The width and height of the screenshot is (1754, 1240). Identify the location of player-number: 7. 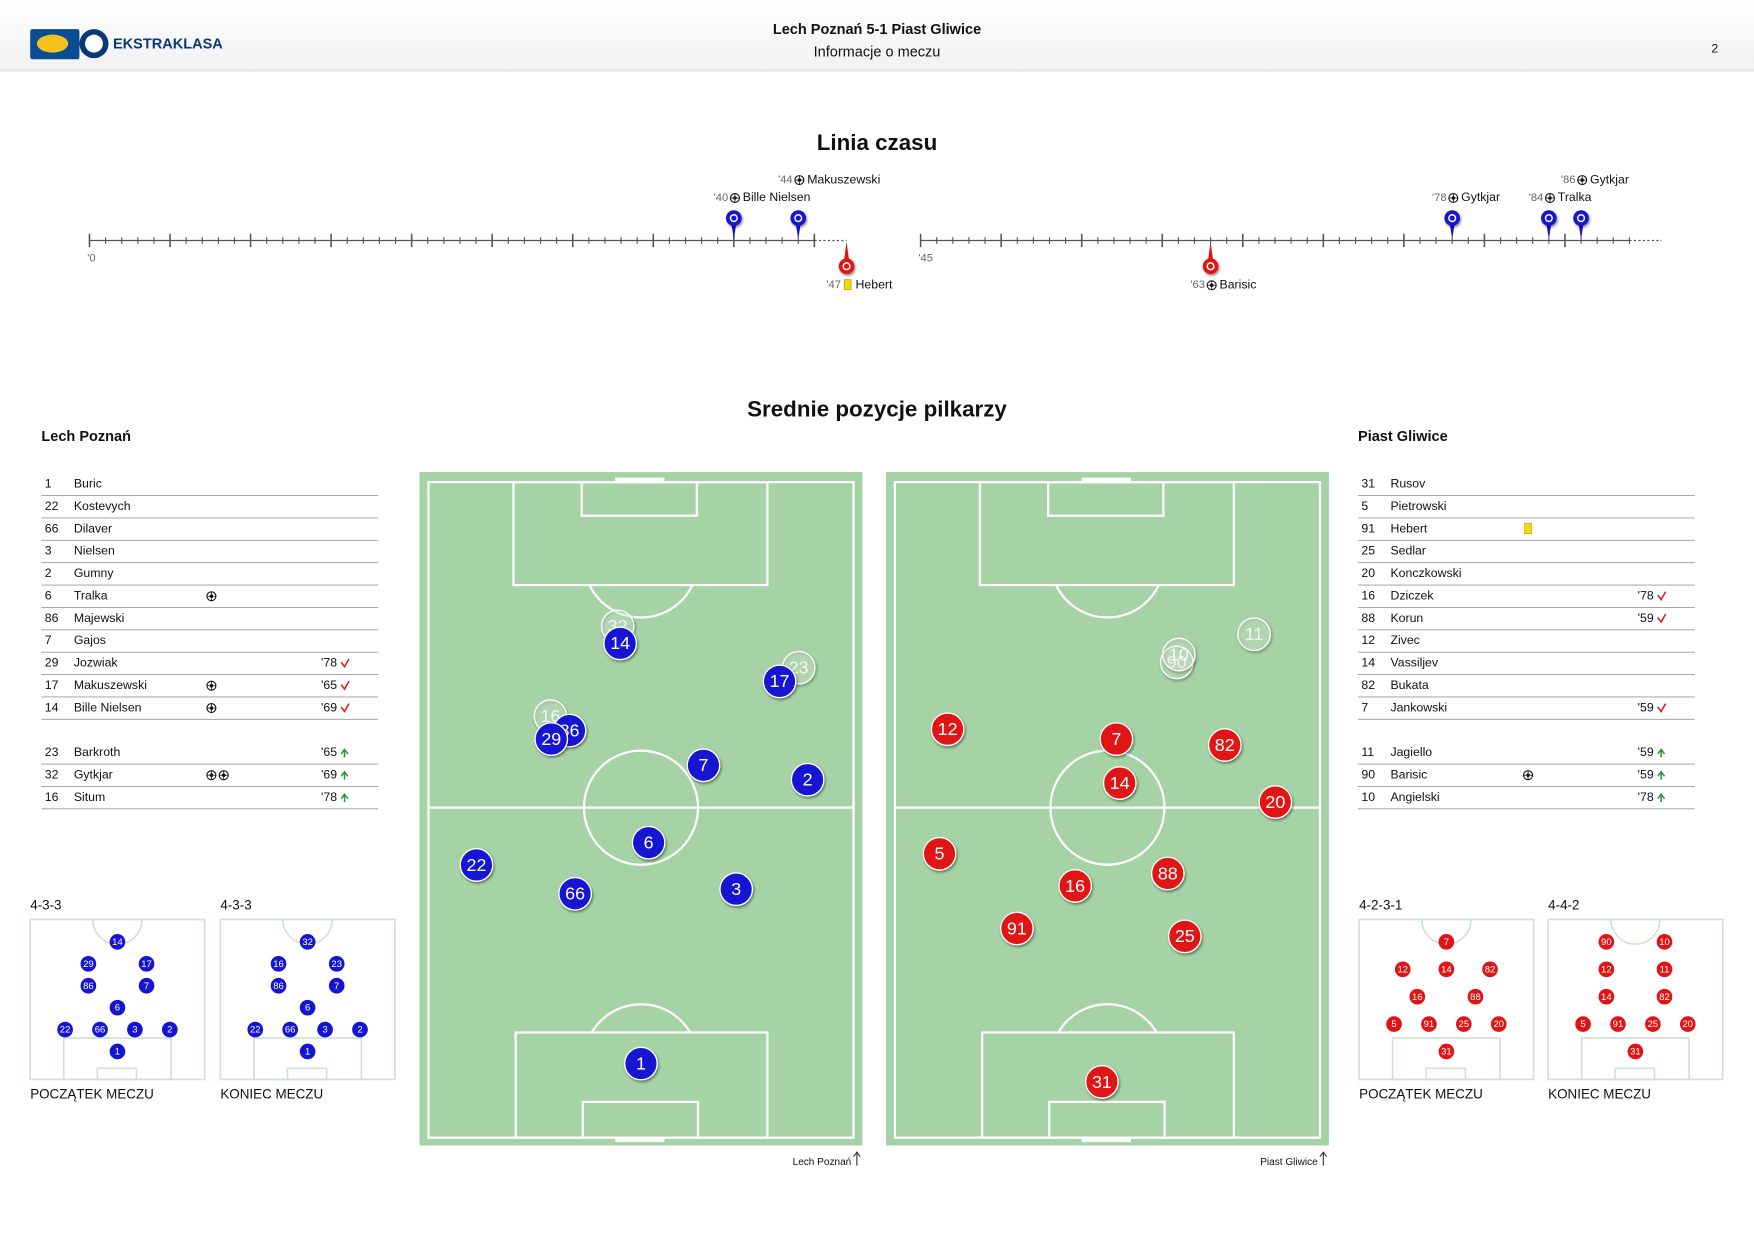
(1364, 707).